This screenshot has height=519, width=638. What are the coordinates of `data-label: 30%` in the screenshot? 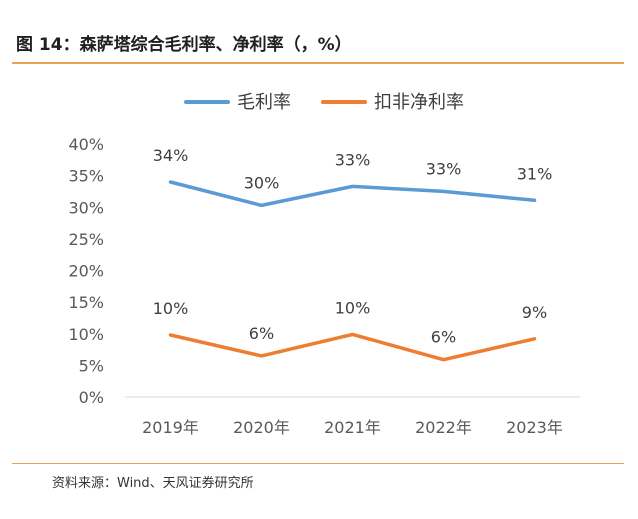 It's located at (262, 182).